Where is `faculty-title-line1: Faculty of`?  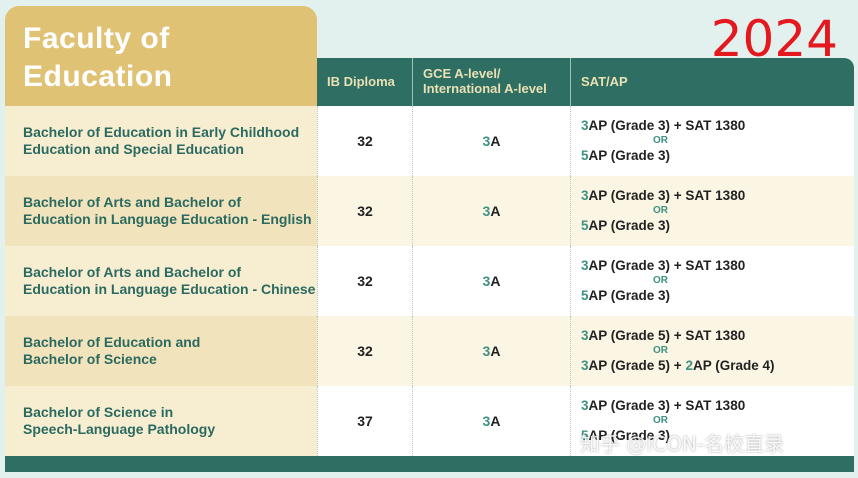
faculty-title-line1: Faculty of is located at coordinates (96, 38).